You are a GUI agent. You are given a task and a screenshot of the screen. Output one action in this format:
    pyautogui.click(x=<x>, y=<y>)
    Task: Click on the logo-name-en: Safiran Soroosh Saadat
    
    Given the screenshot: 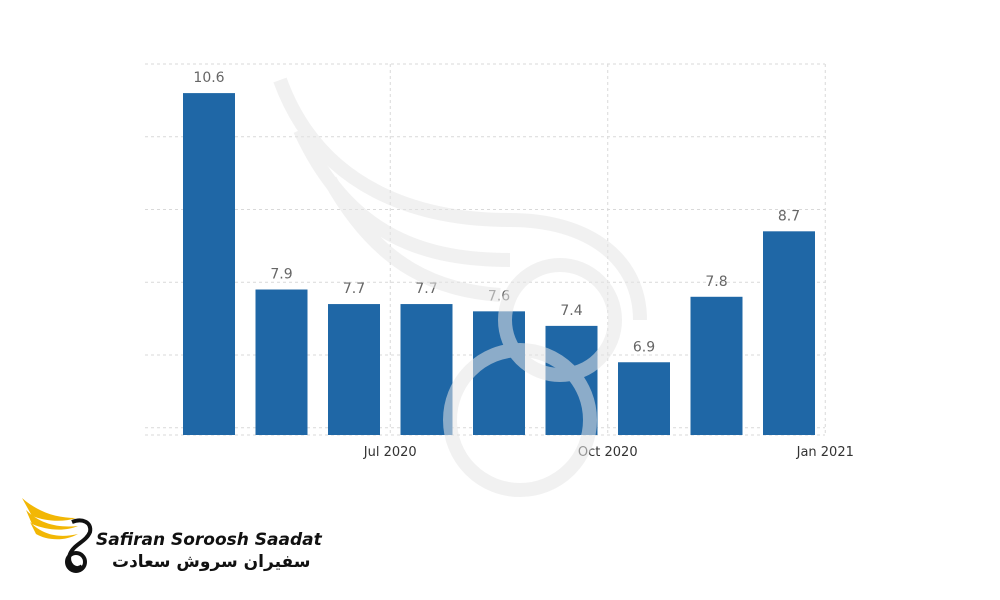 What is the action you would take?
    pyautogui.click(x=209, y=540)
    